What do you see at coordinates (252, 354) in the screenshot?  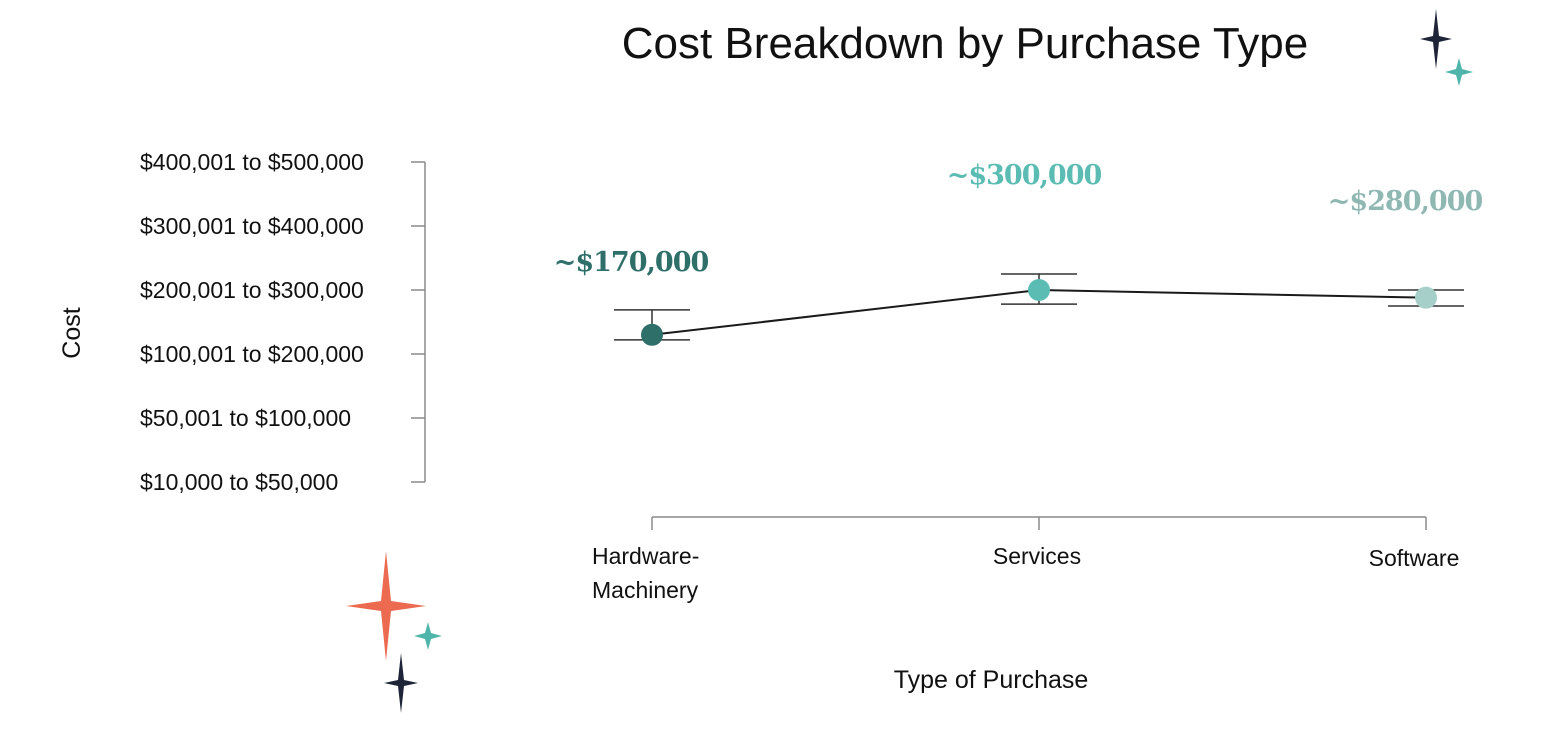 I see `y-tick-label: $100,001 to $200,000` at bounding box center [252, 354].